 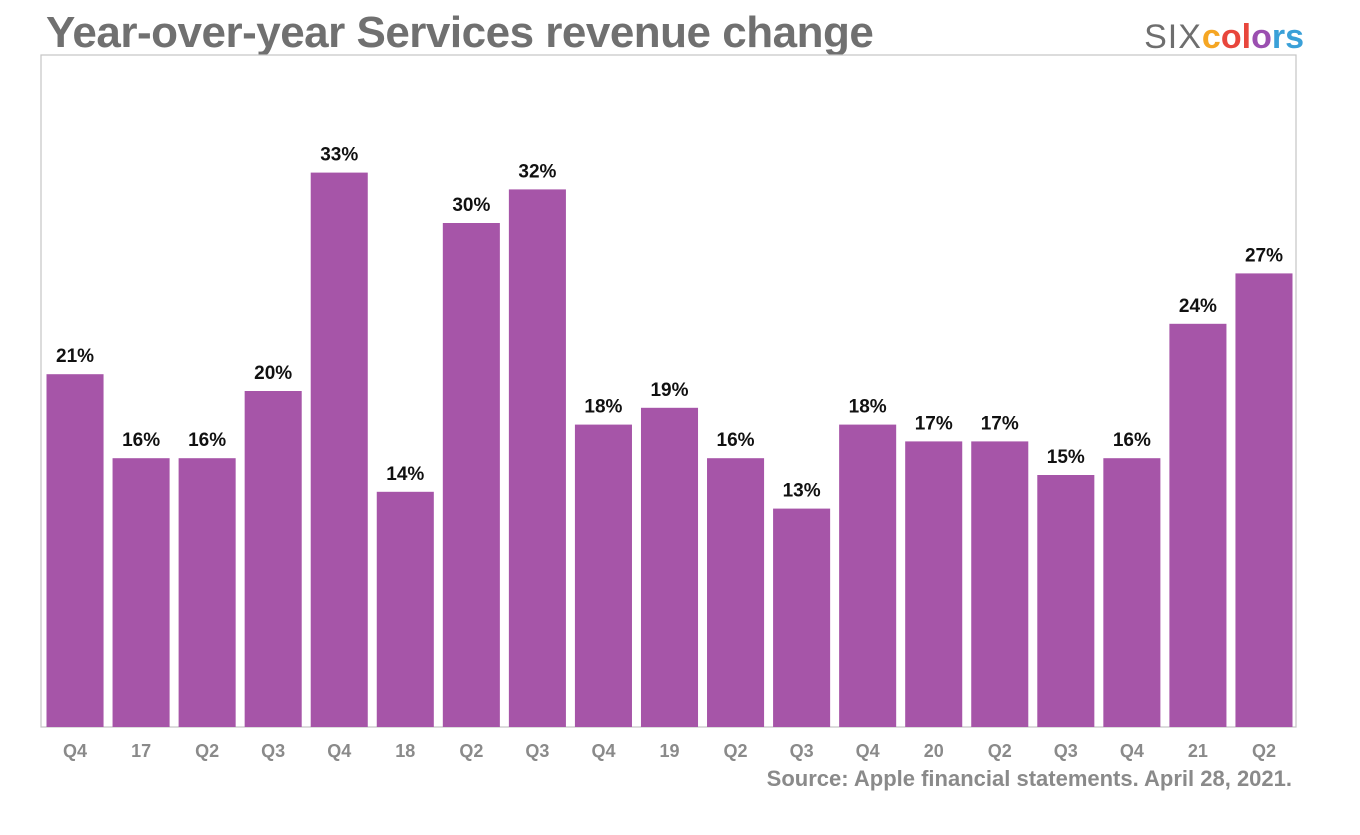 I want to click on bar-value-label: 24%, so click(x=1198, y=306).